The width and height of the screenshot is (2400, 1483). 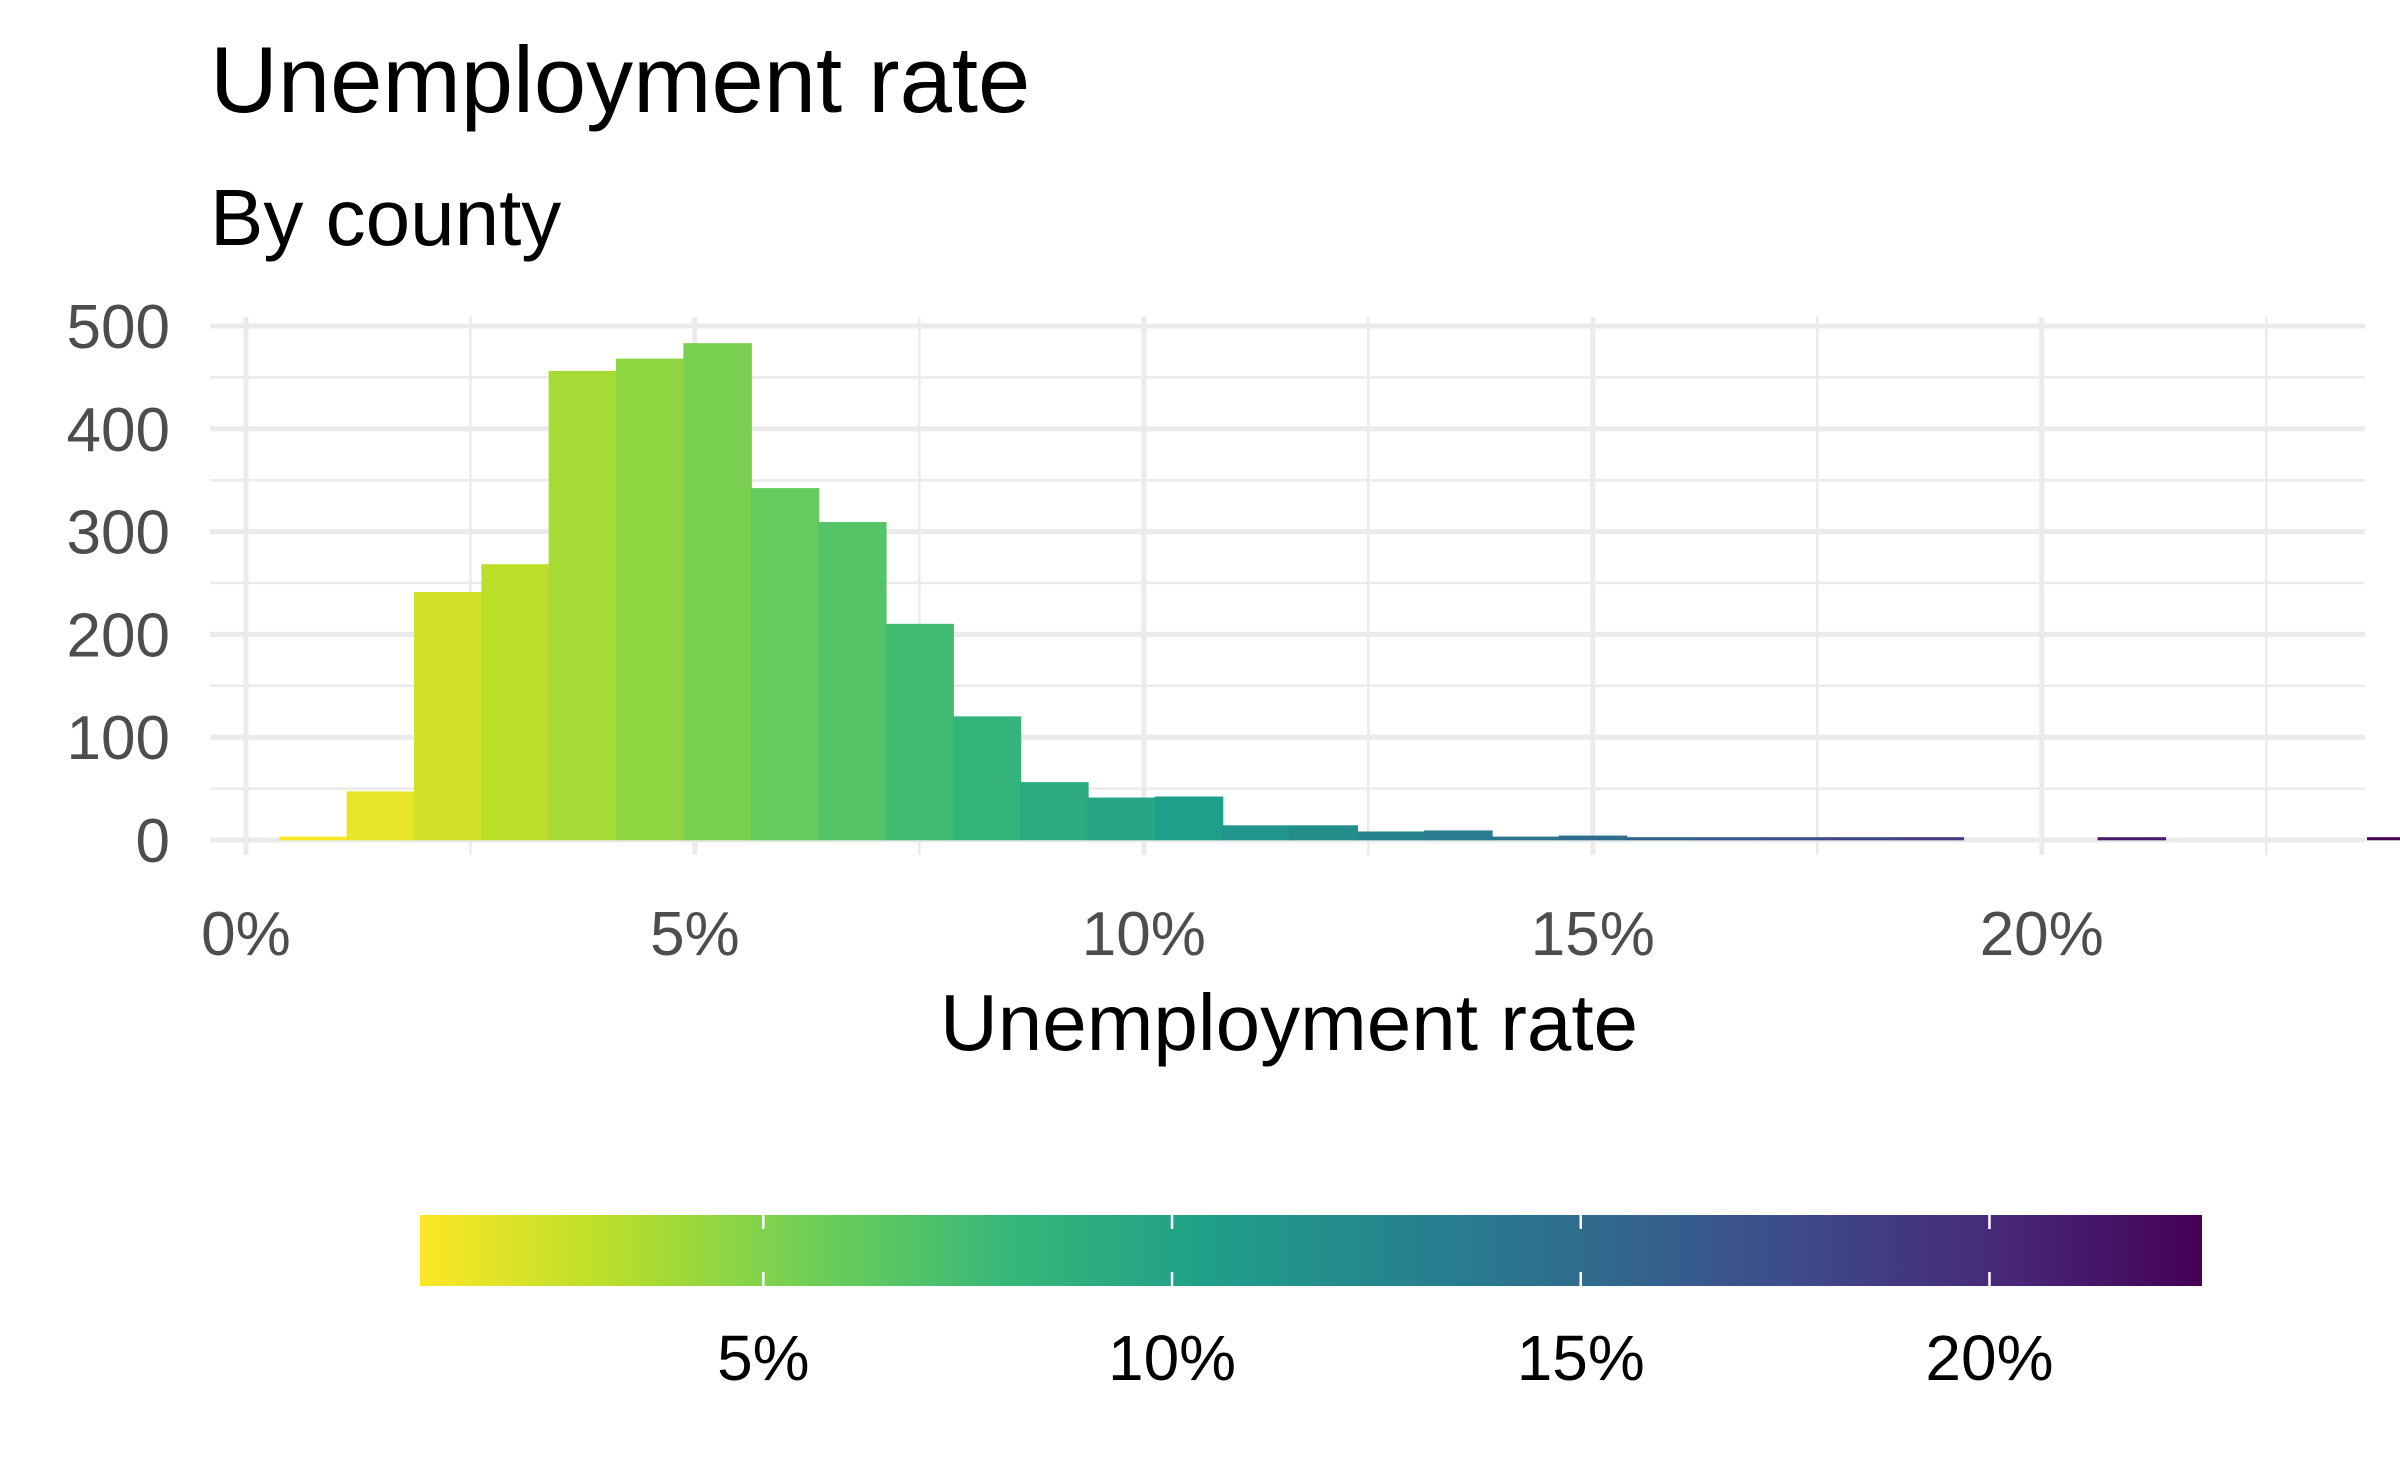 I want to click on legend-tick-label: 15%, so click(x=1581, y=1358).